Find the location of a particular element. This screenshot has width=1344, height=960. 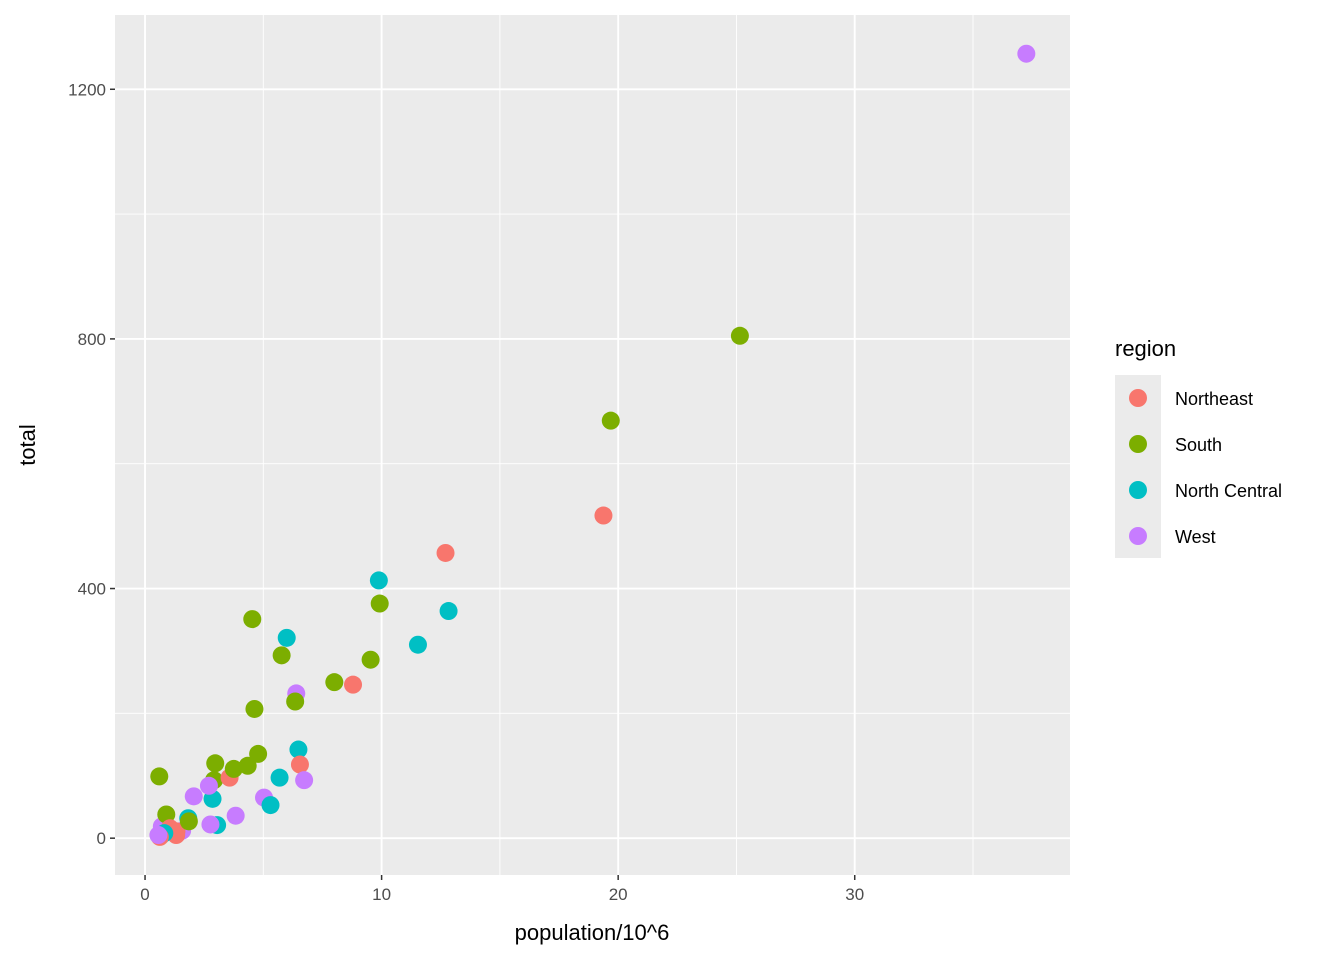

x-axis-title: population/10^6 is located at coordinates (592, 932).